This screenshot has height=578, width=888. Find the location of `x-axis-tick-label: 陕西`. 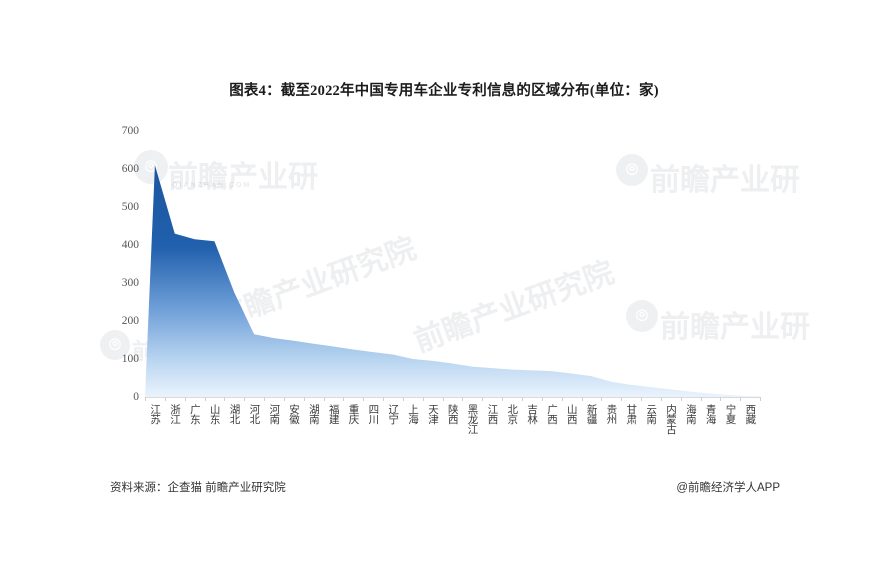

x-axis-tick-label: 陕西 is located at coordinates (452, 414).